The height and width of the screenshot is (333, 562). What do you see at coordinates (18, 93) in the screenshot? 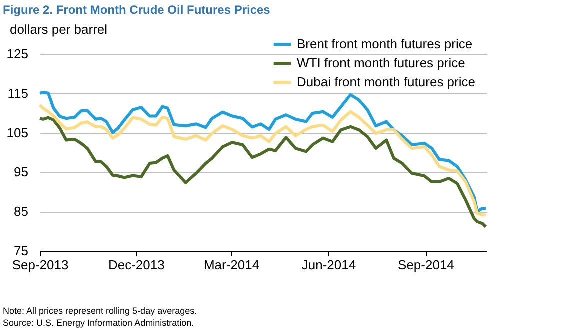
I see `y-tick-label: 115` at bounding box center [18, 93].